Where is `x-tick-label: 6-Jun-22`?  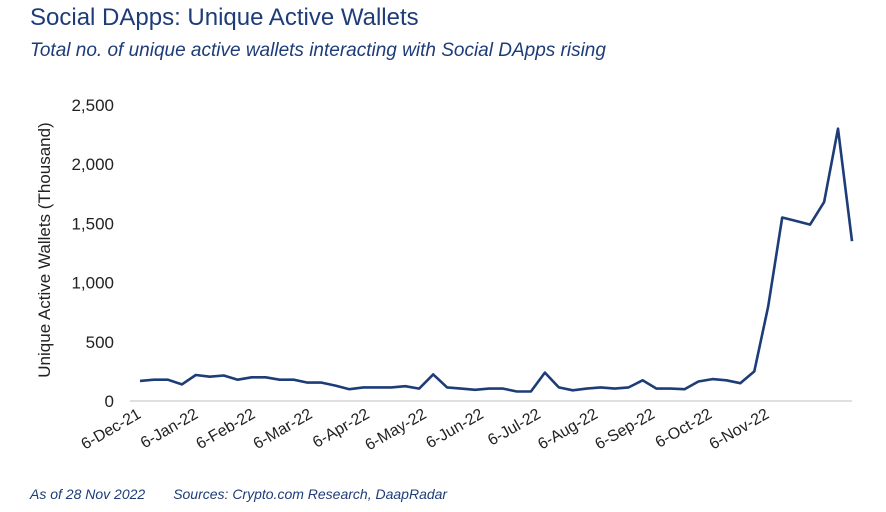 x-tick-label: 6-Jun-22 is located at coordinates (454, 429).